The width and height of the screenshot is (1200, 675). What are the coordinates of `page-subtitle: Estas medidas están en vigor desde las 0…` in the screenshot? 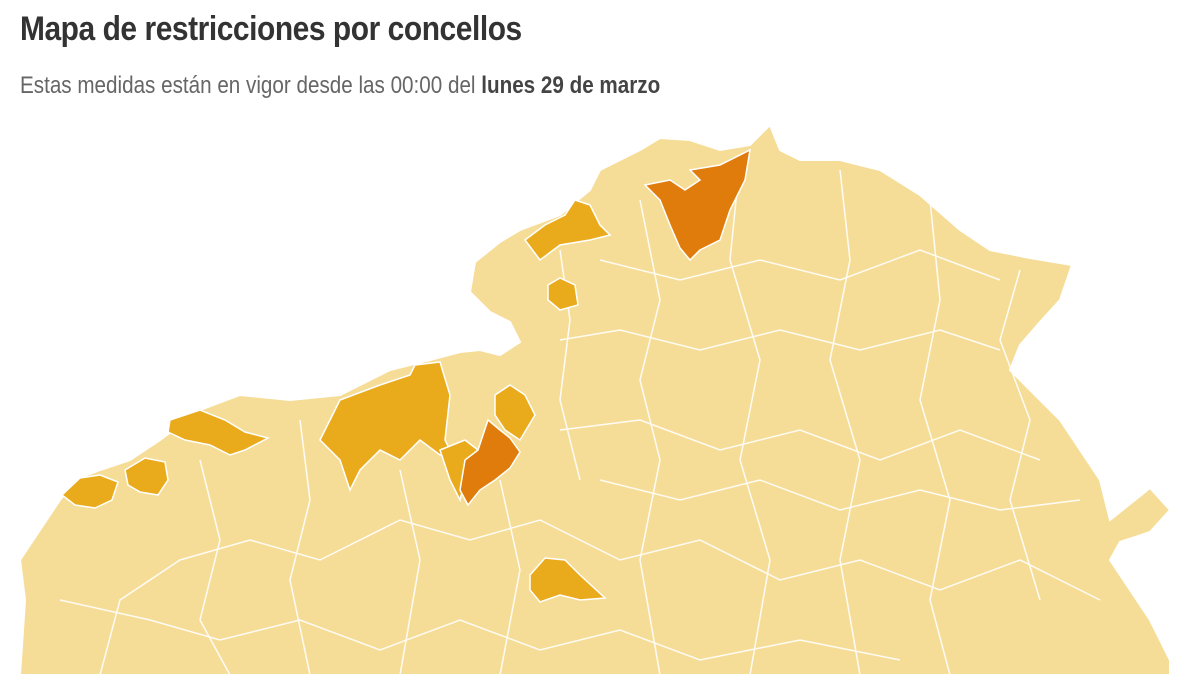 It's located at (340, 86).